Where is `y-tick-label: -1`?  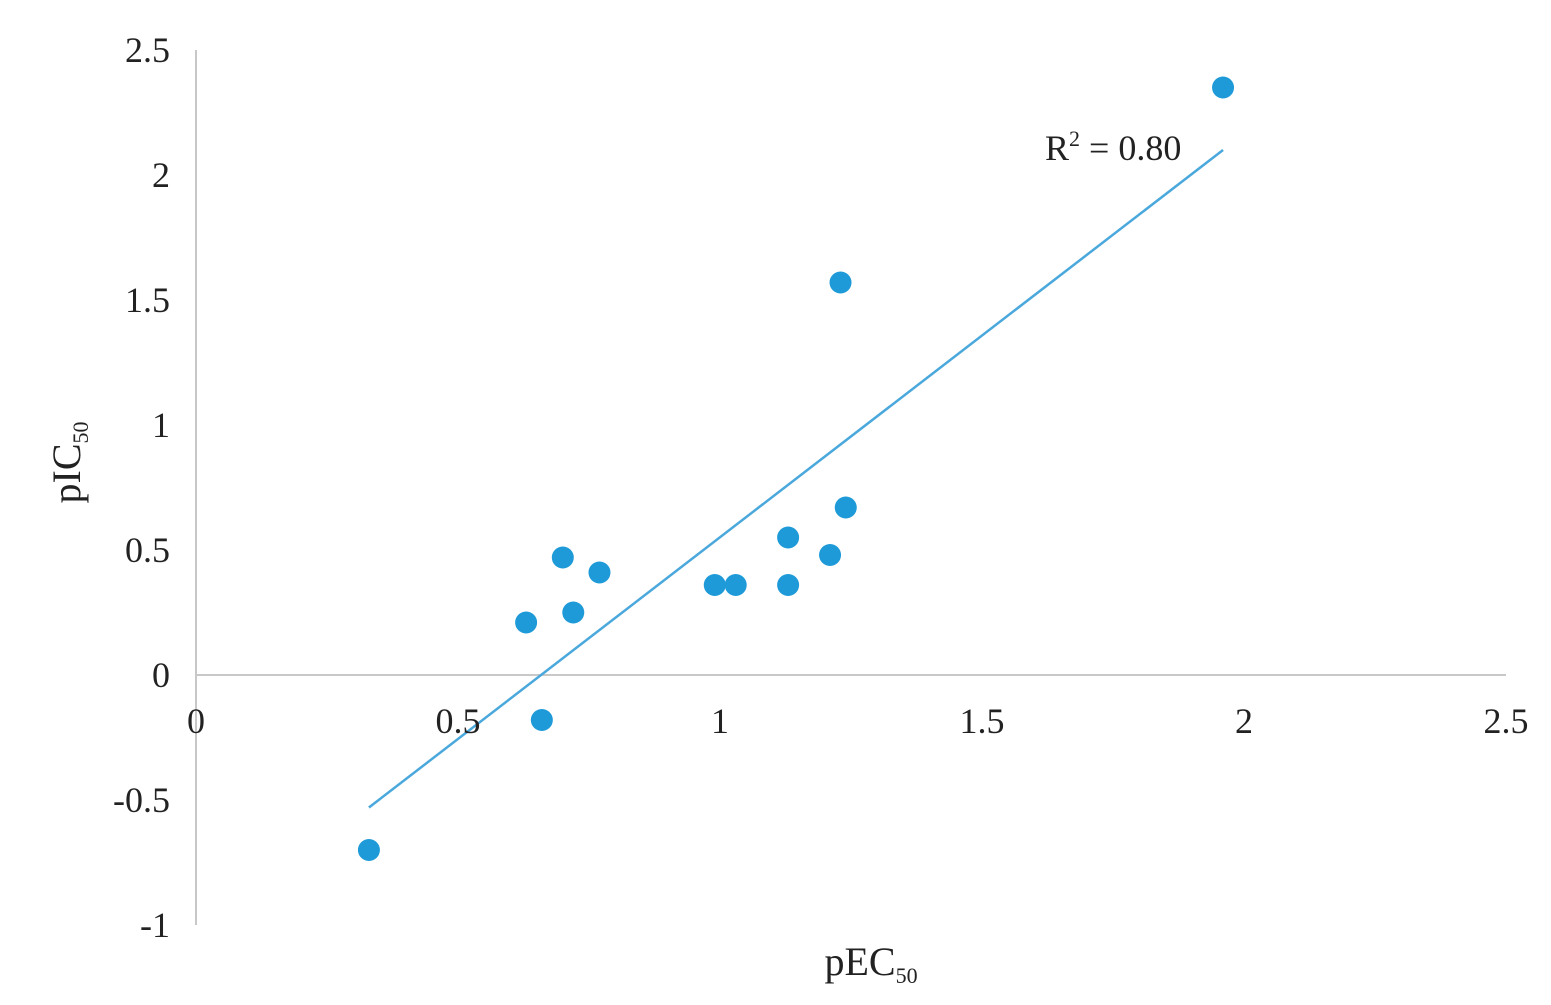
y-tick-label: -1 is located at coordinates (155, 925).